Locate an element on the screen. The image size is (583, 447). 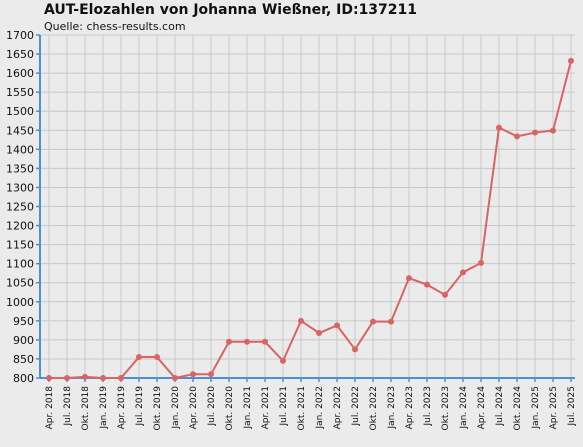
x-tick-label: Okt. 2019 is located at coordinates (158, 408).